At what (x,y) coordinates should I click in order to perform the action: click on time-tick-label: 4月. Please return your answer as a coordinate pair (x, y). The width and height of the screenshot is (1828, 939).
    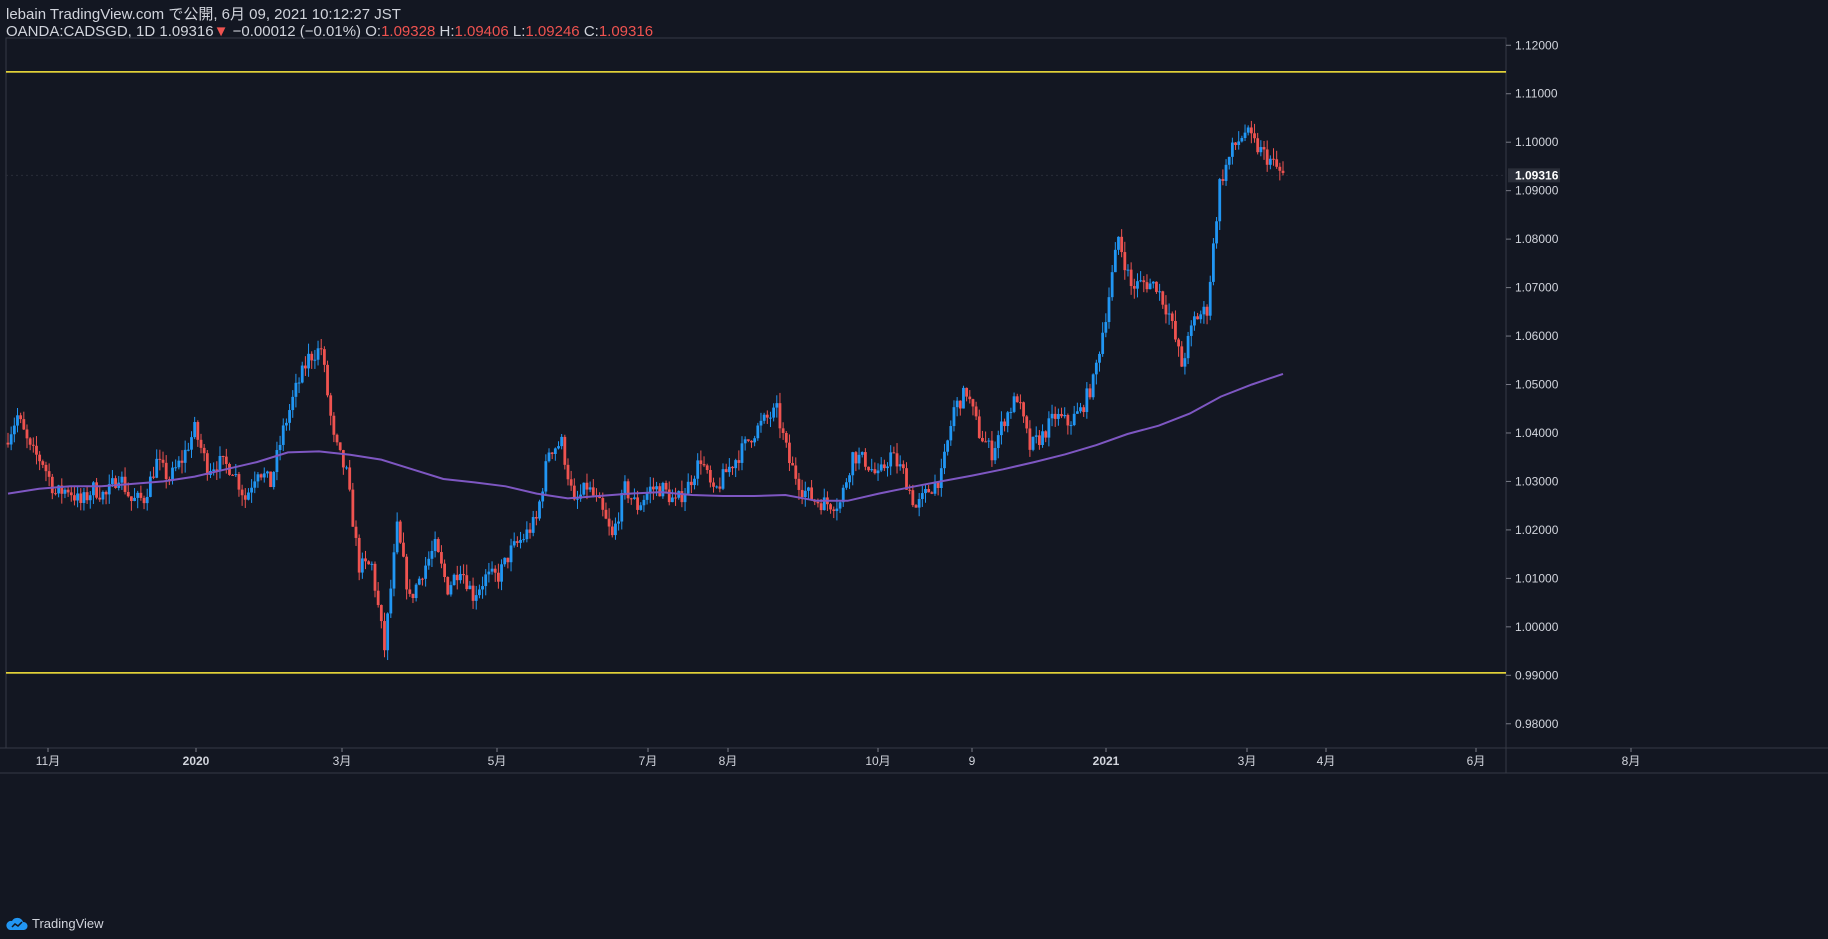
    Looking at the image, I should click on (1326, 761).